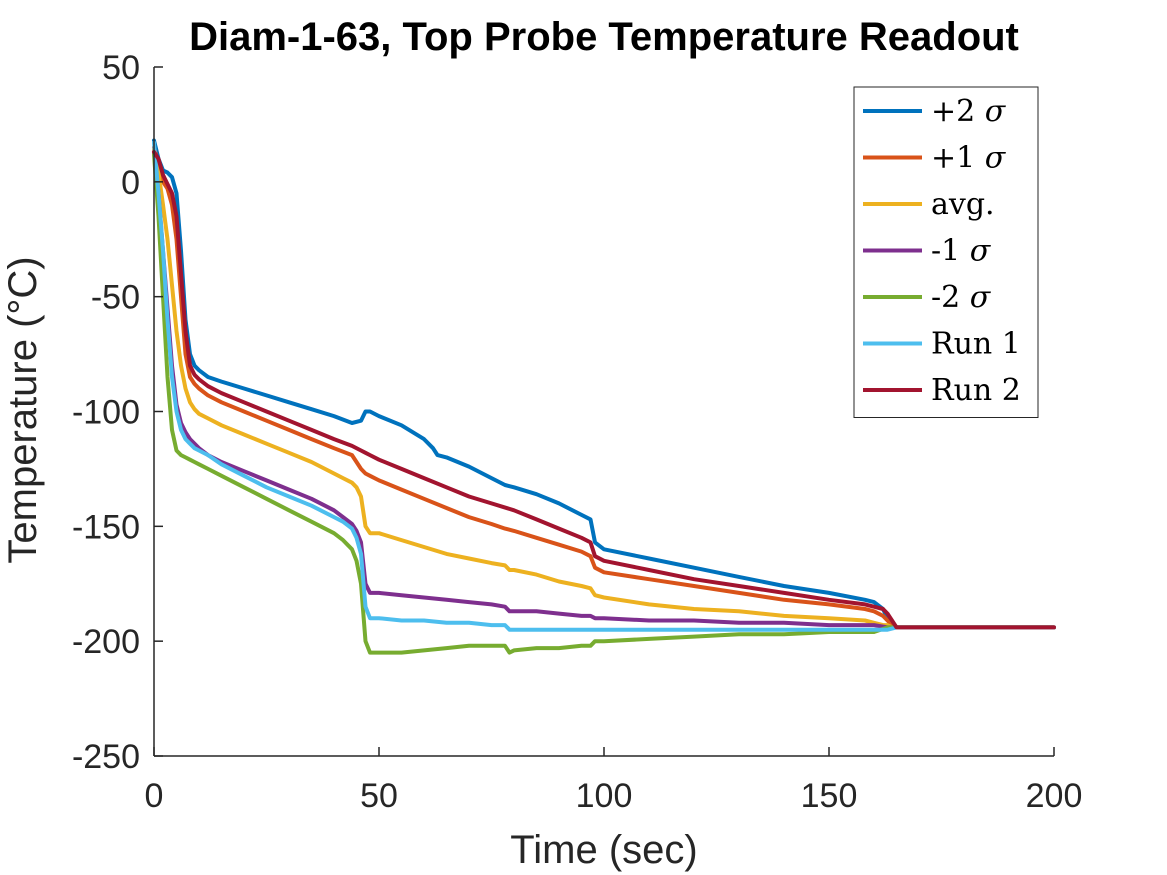 The height and width of the screenshot is (875, 1167). I want to click on legend-label: avg., so click(963, 204).